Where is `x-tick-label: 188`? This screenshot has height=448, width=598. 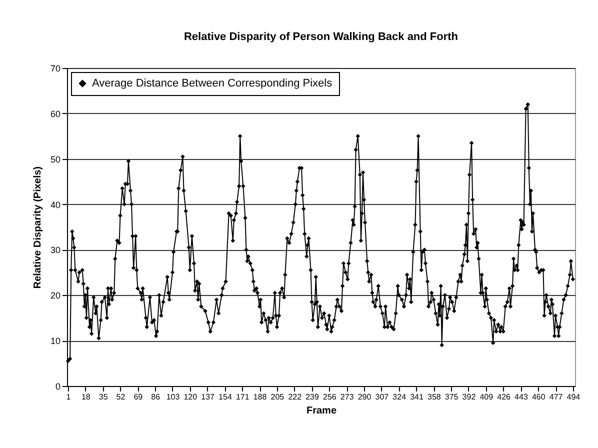
x-tick-label: 188 is located at coordinates (260, 397).